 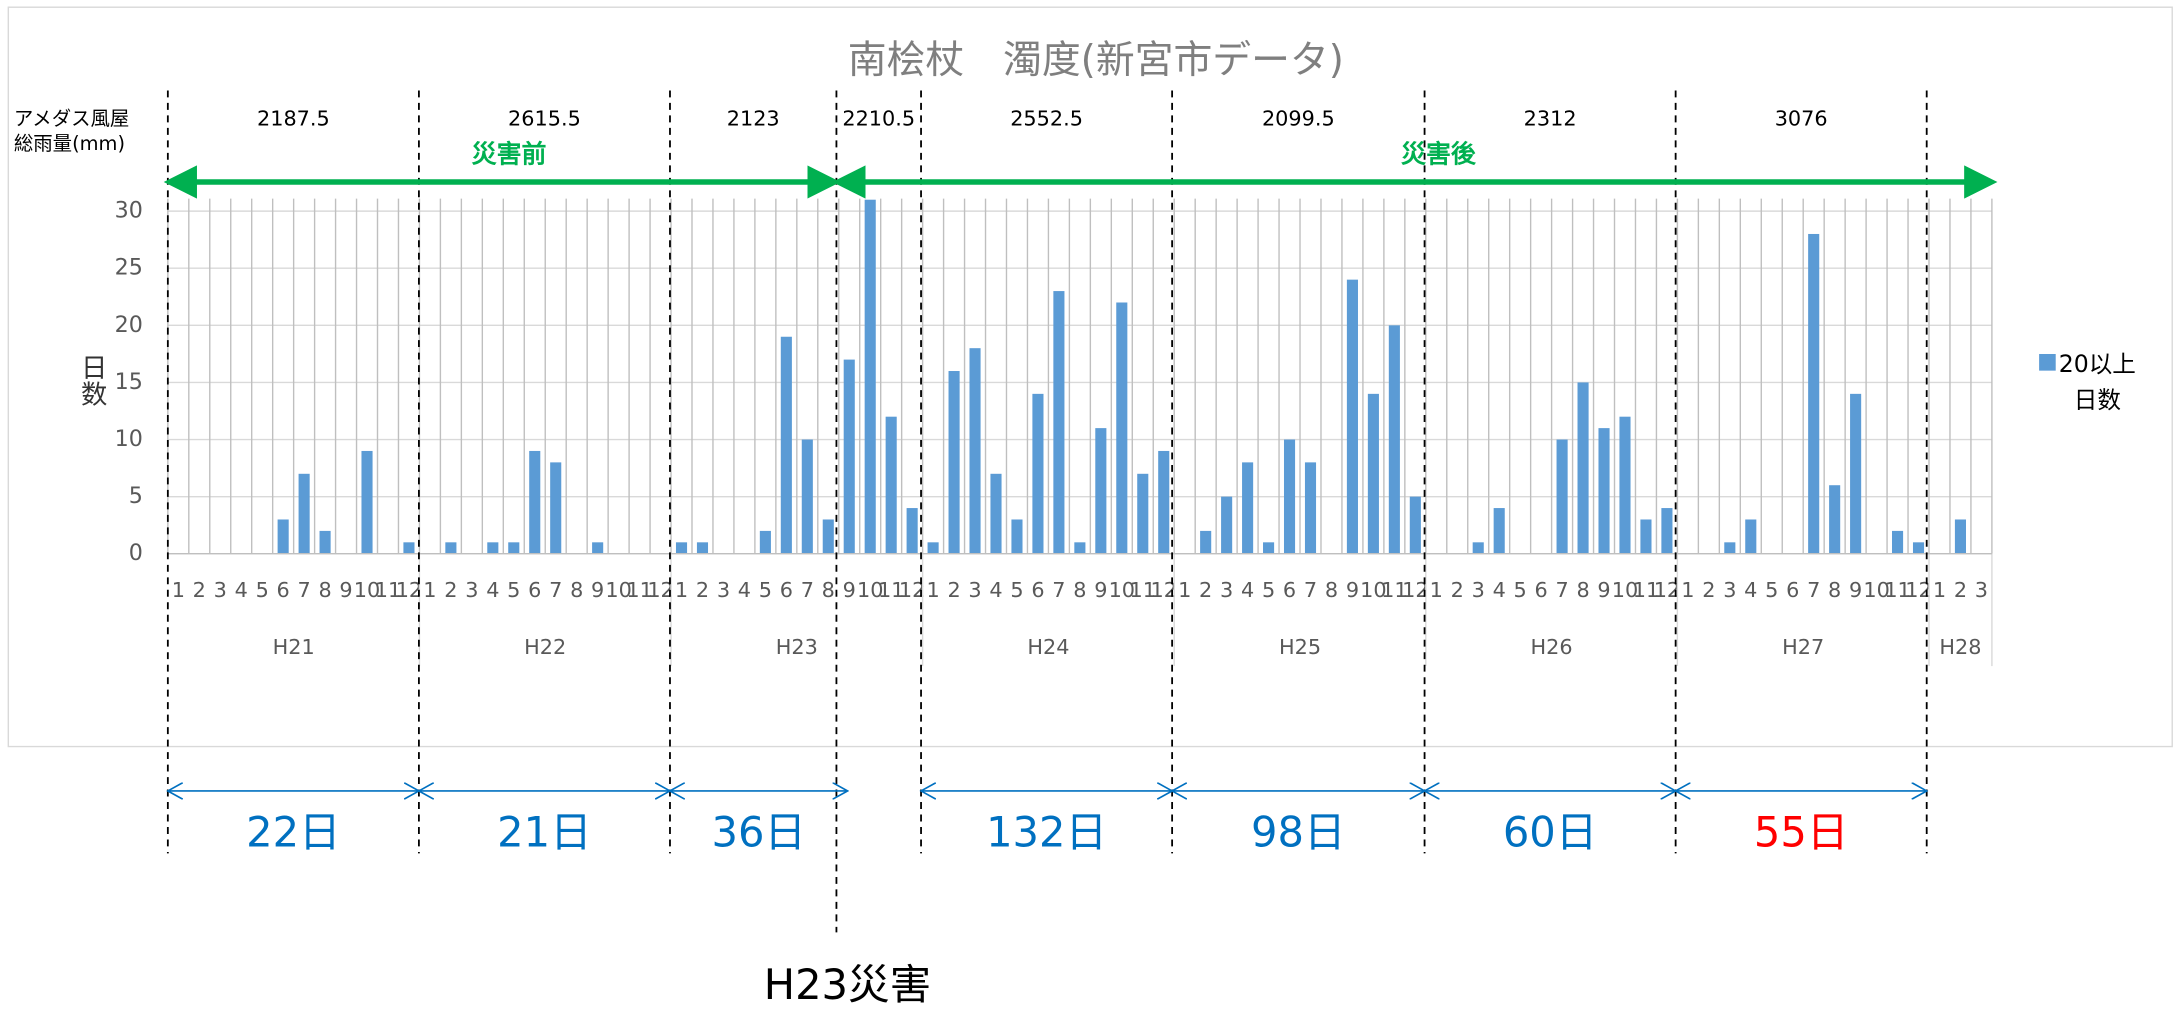 What do you see at coordinates (1046, 119) in the screenshot?
I see `rainfall-value: 2552.5` at bounding box center [1046, 119].